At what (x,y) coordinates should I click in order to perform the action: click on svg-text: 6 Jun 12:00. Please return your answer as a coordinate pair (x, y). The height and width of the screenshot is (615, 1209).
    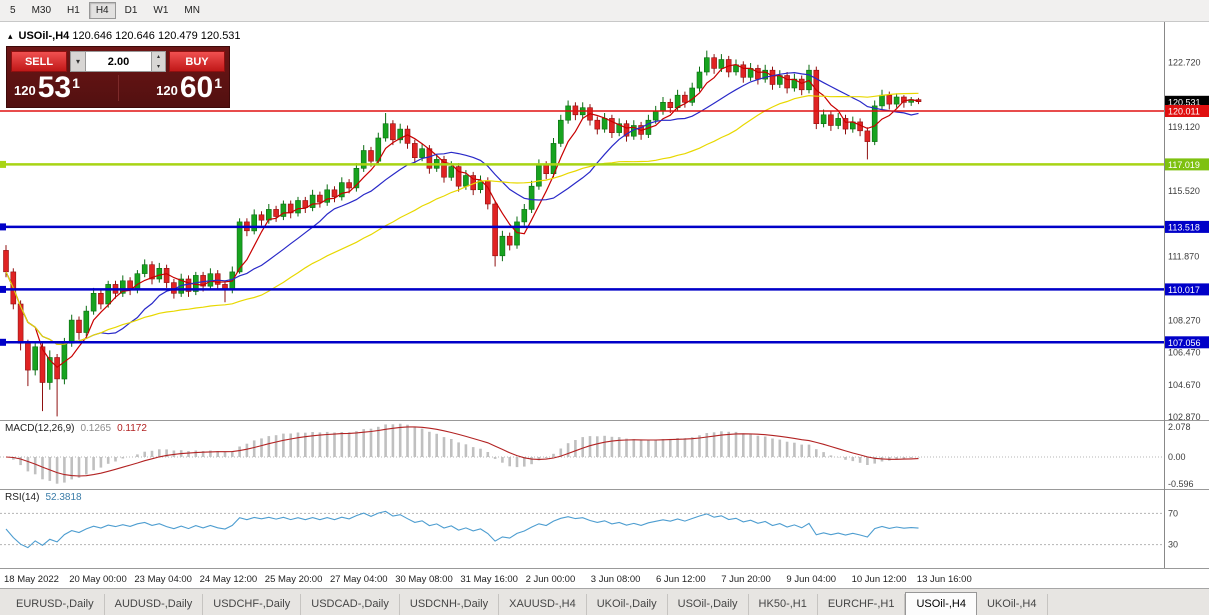
    Looking at the image, I should click on (681, 579).